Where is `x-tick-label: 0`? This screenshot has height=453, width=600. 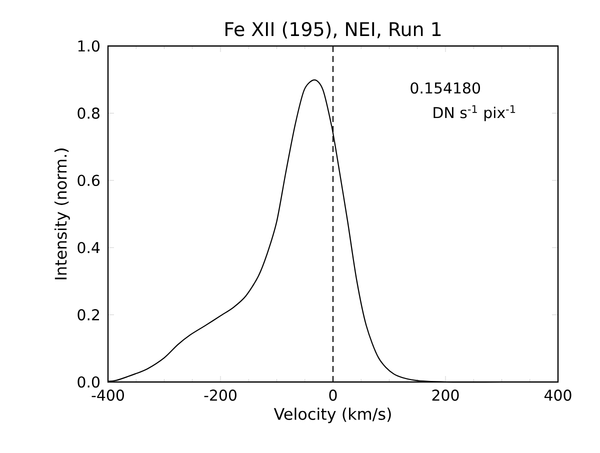 x-tick-label: 0 is located at coordinates (333, 395).